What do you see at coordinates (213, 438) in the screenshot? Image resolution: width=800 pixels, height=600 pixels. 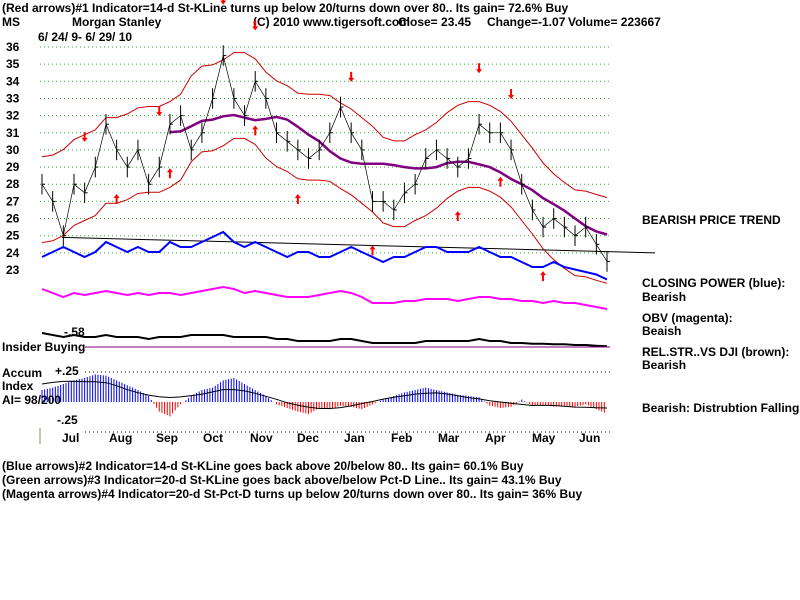 I see `month-label: Oct` at bounding box center [213, 438].